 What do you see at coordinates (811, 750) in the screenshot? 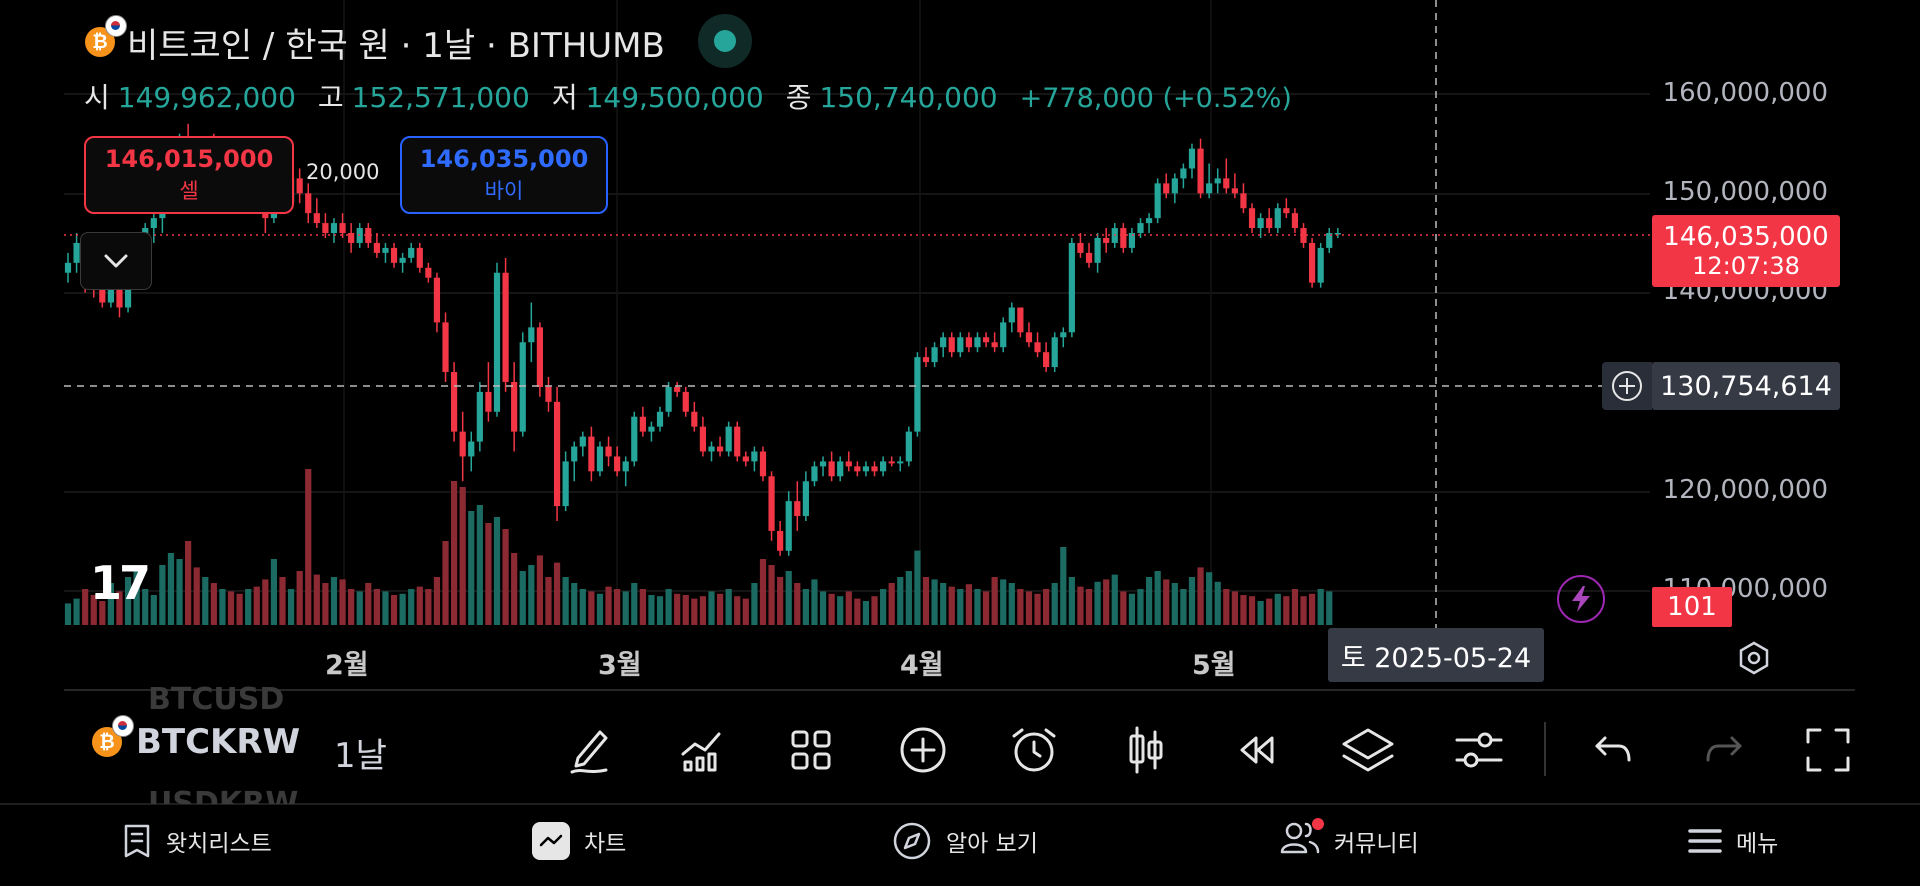
I see `templates-button` at bounding box center [811, 750].